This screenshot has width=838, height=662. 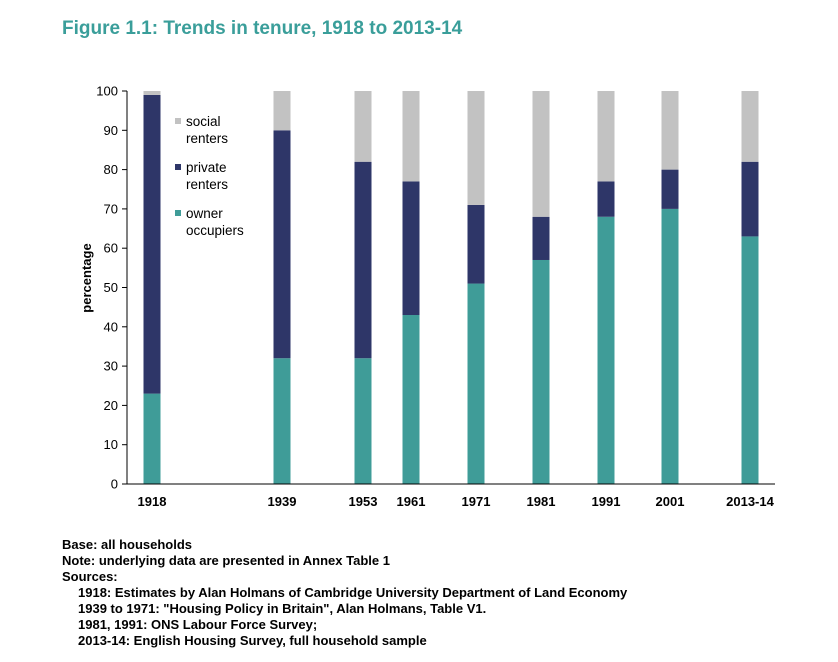 I want to click on base-note: Base: all households, so click(x=127, y=544).